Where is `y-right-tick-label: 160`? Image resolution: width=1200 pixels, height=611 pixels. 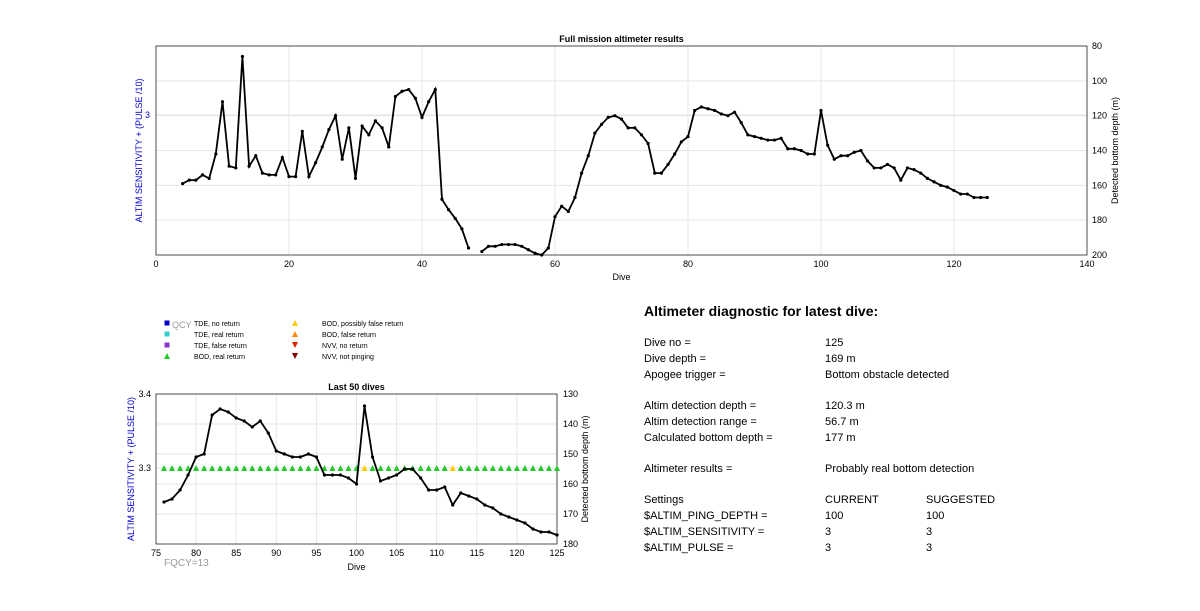 y-right-tick-label: 160 is located at coordinates (1099, 185).